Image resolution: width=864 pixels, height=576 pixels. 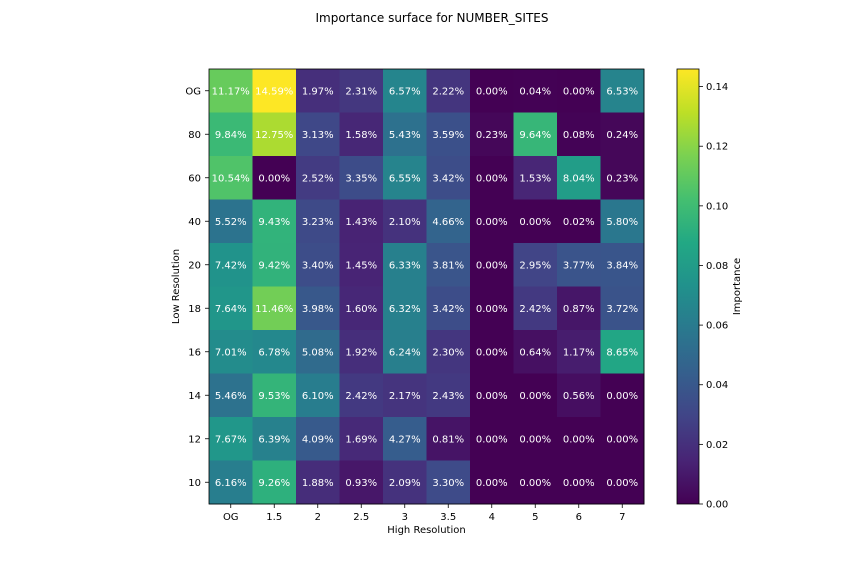 I want to click on cell-value-label: 11.46%, so click(x=274, y=309).